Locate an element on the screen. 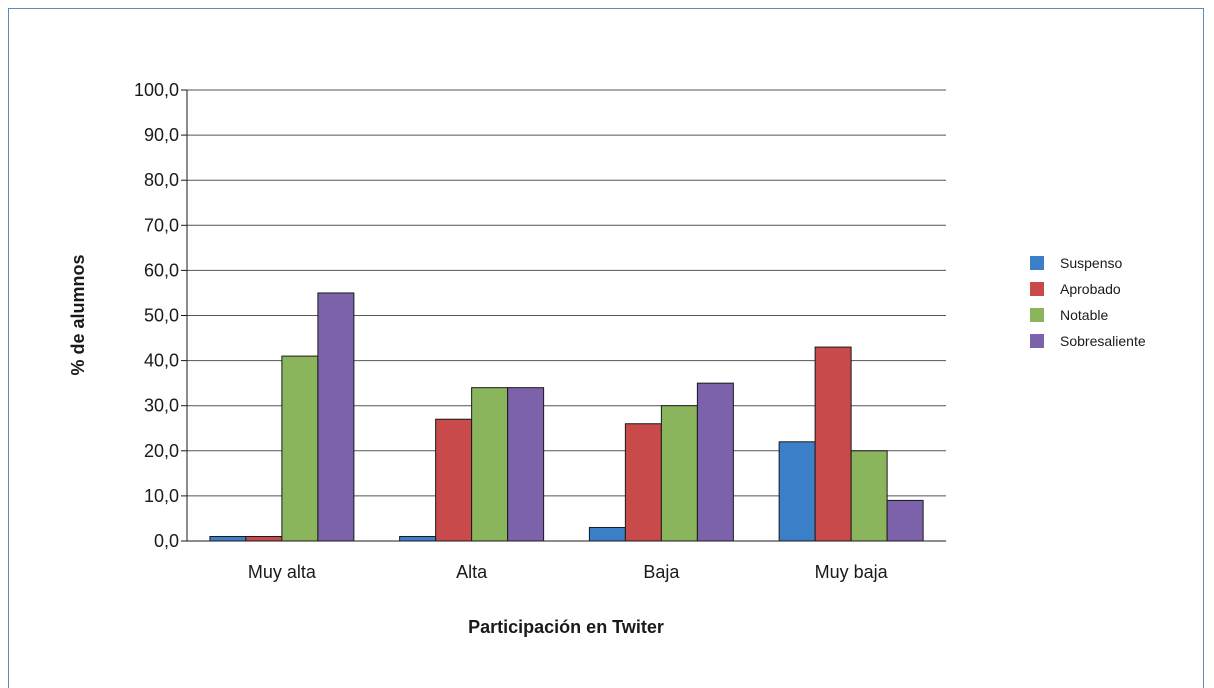 This screenshot has height=688, width=1214. x-tick-label: Muy alta is located at coordinates (282, 572).